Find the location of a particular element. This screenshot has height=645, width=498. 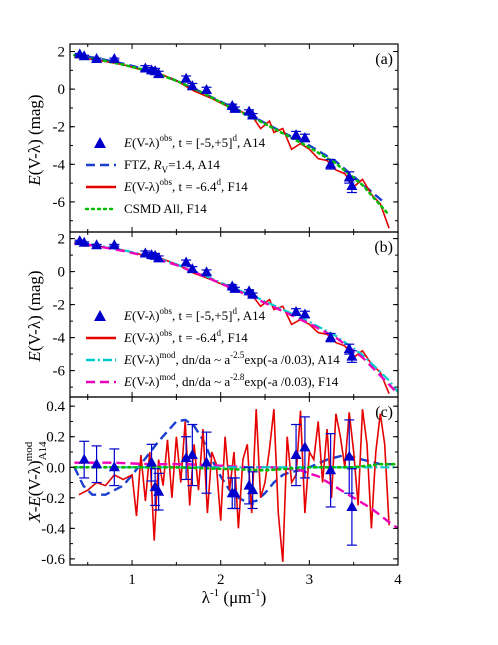

y-tick-label: -0.2 is located at coordinates (53, 499).